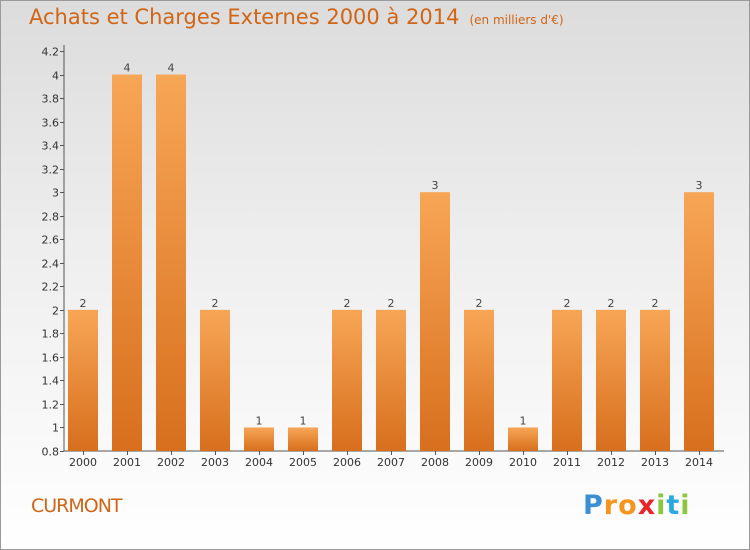 The width and height of the screenshot is (750, 550). What do you see at coordinates (51, 217) in the screenshot?
I see `y-tick-label: 2.8` at bounding box center [51, 217].